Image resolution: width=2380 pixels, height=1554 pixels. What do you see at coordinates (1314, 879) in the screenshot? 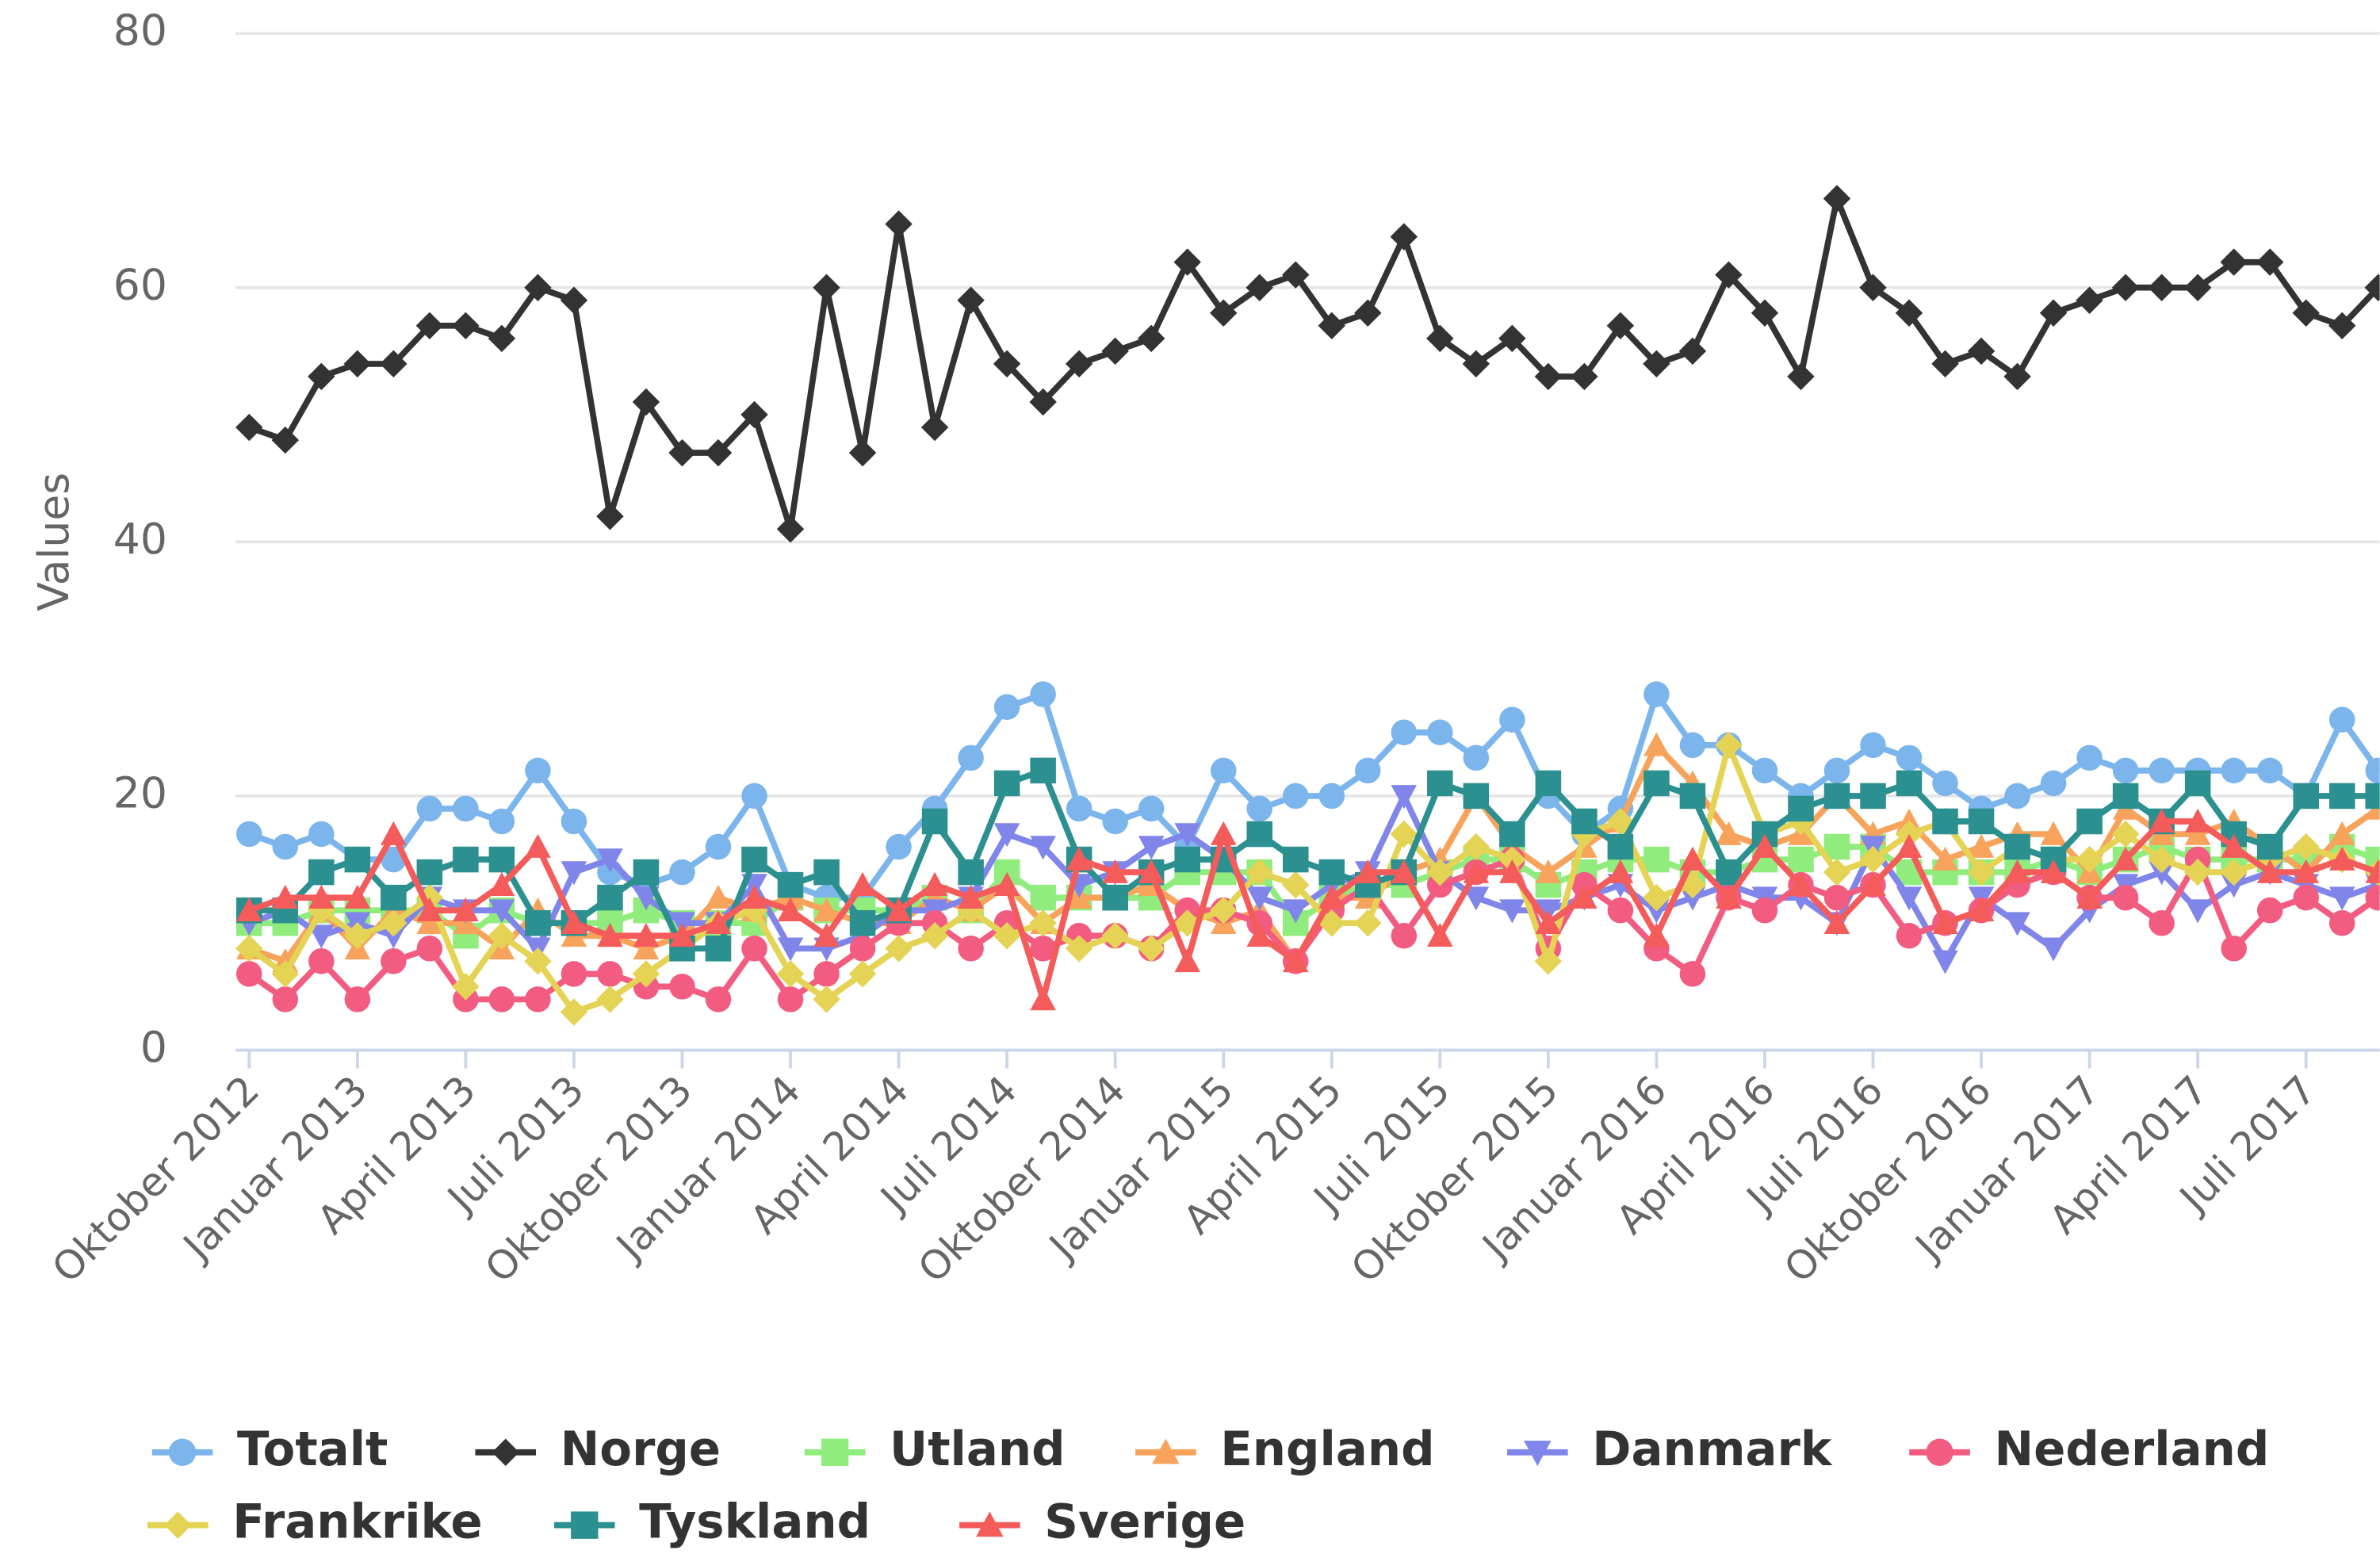
I see `series-line` at bounding box center [1314, 879].